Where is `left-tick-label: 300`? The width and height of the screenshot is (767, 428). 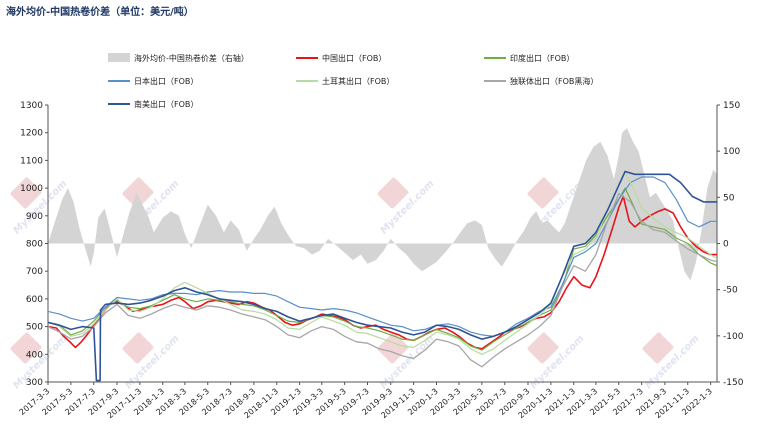 left-tick-label: 300 is located at coordinates (34, 383).